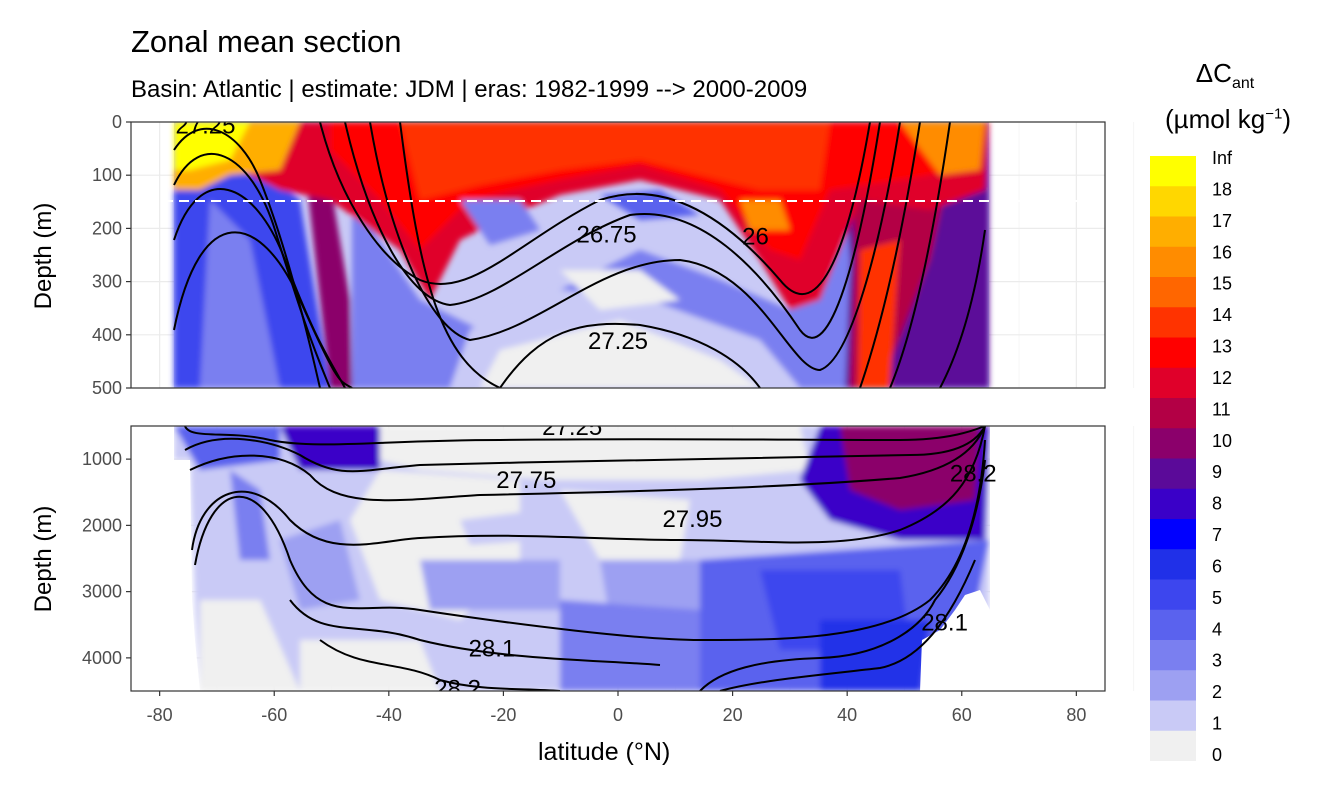 Image resolution: width=1344 pixels, height=806 pixels. Describe the element at coordinates (43, 256) in the screenshot. I see `upper-y-axis-title: Depth (m)` at that location.